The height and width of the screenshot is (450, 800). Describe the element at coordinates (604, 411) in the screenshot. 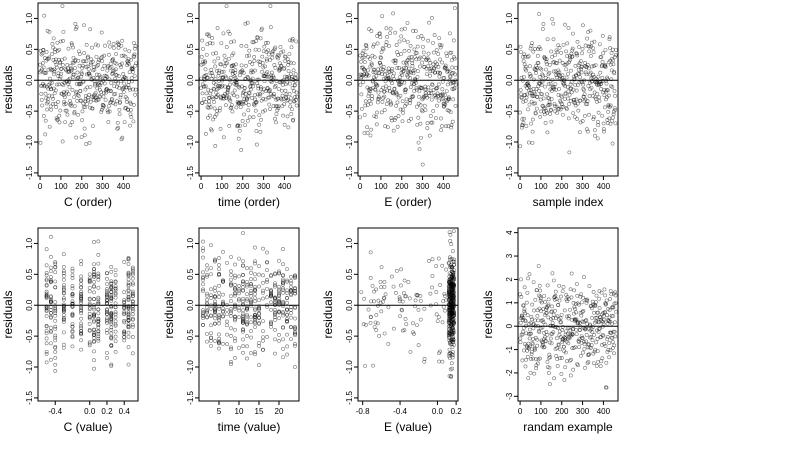

I see `x-tick-label: 400` at that location.